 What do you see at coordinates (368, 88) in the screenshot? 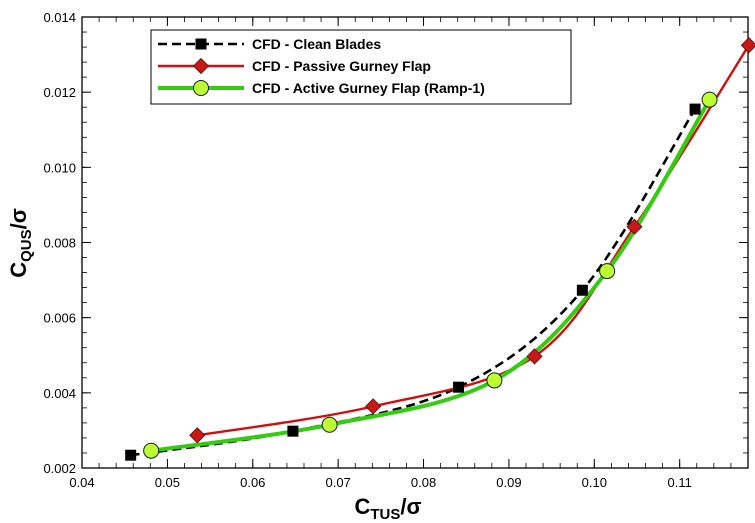
I see `legend-label-3: CFD - Active Gurney Flap (Ramp-1)` at bounding box center [368, 88].